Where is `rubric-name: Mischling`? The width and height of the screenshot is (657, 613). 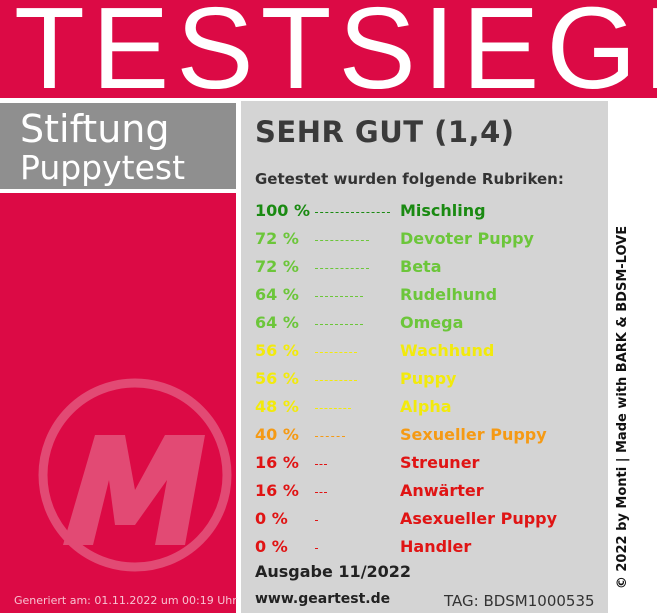
rubric-name: Mischling is located at coordinates (443, 210).